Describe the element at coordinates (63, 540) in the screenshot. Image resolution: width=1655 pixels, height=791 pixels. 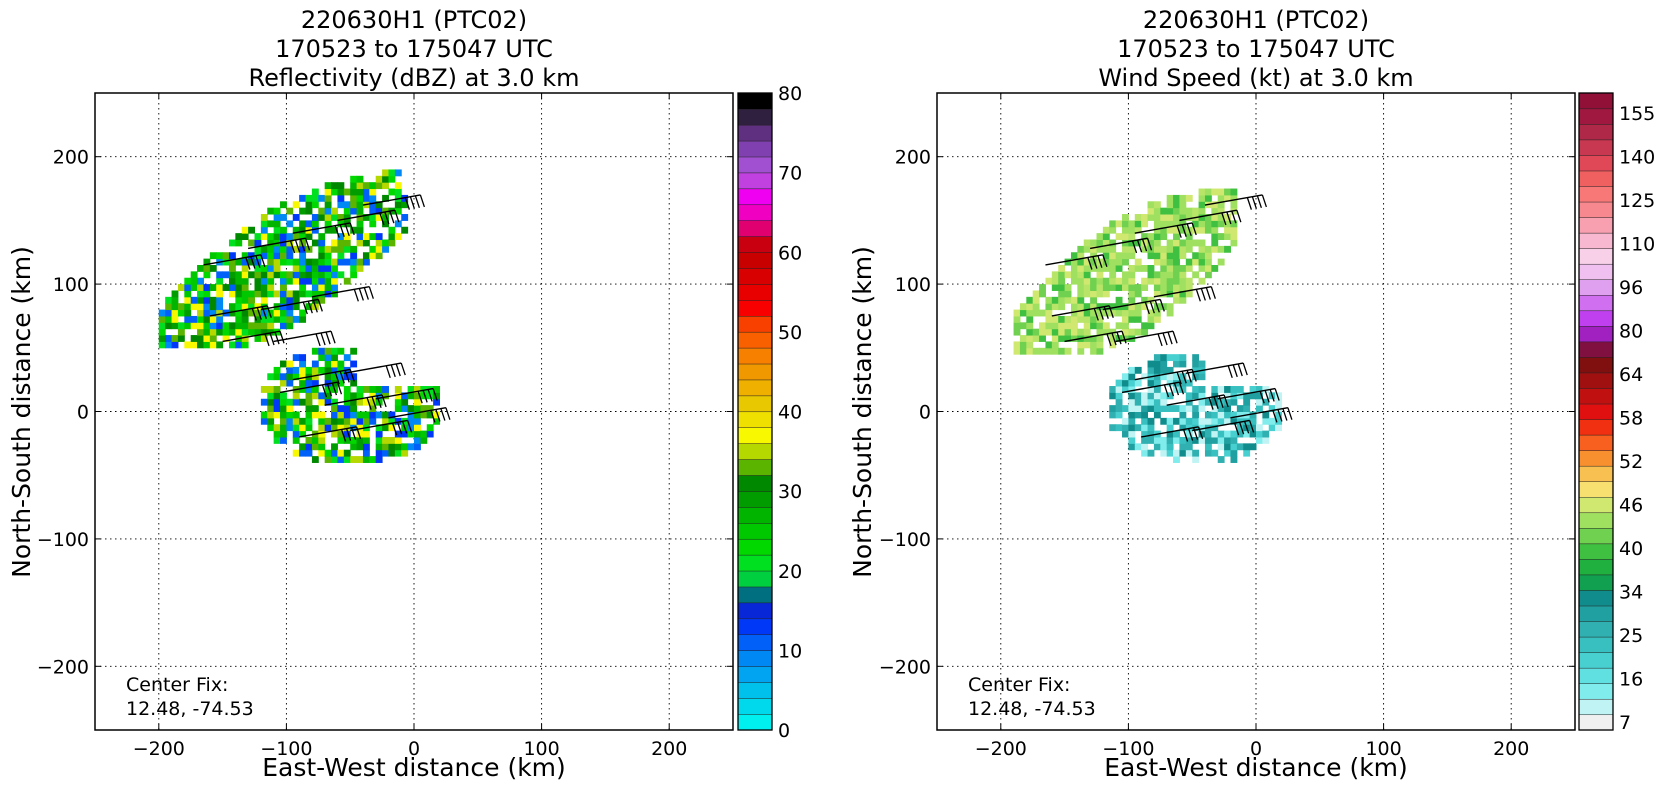
I see `y-tick-label: −100` at that location.